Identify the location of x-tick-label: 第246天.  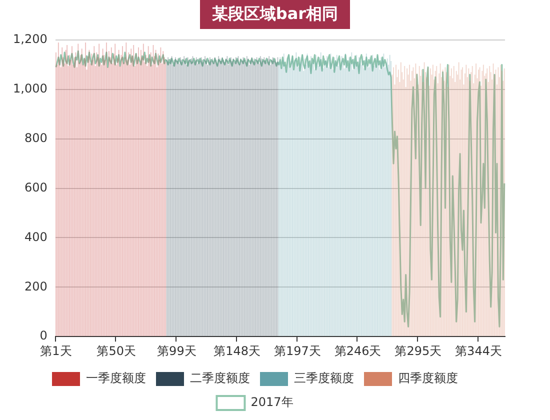
(358, 351).